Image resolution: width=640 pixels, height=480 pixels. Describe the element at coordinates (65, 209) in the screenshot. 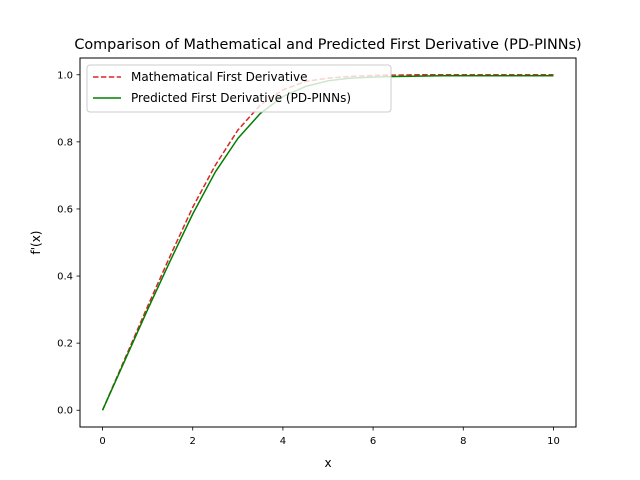

I see `y-tick-label: 0.6` at that location.